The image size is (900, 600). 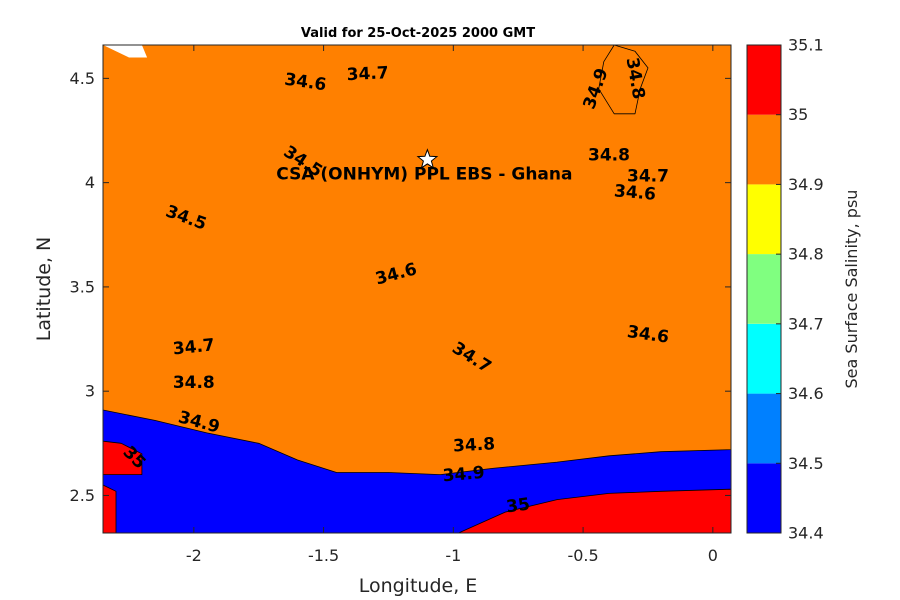 I want to click on x-axis-label: Longitude, E, so click(x=418, y=586).